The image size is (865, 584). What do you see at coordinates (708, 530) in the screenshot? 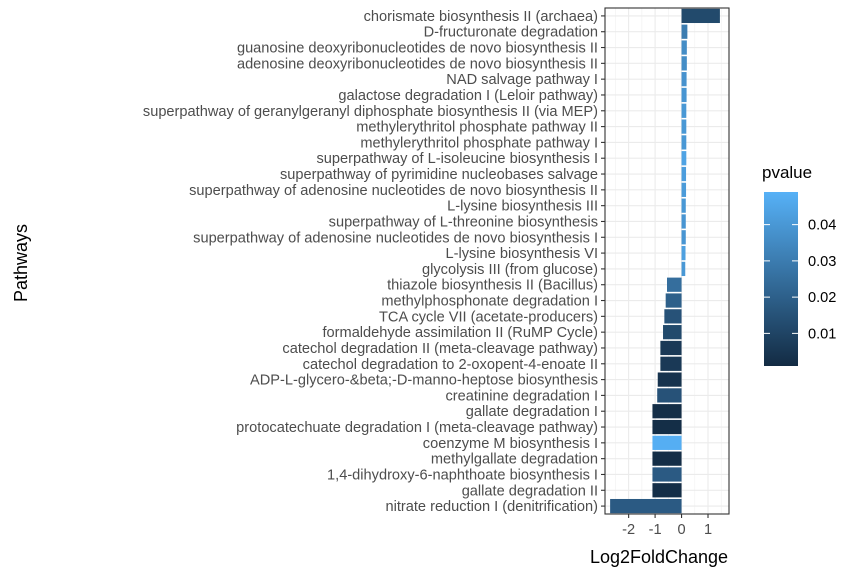
I see `x-tick-label: 1` at bounding box center [708, 530].